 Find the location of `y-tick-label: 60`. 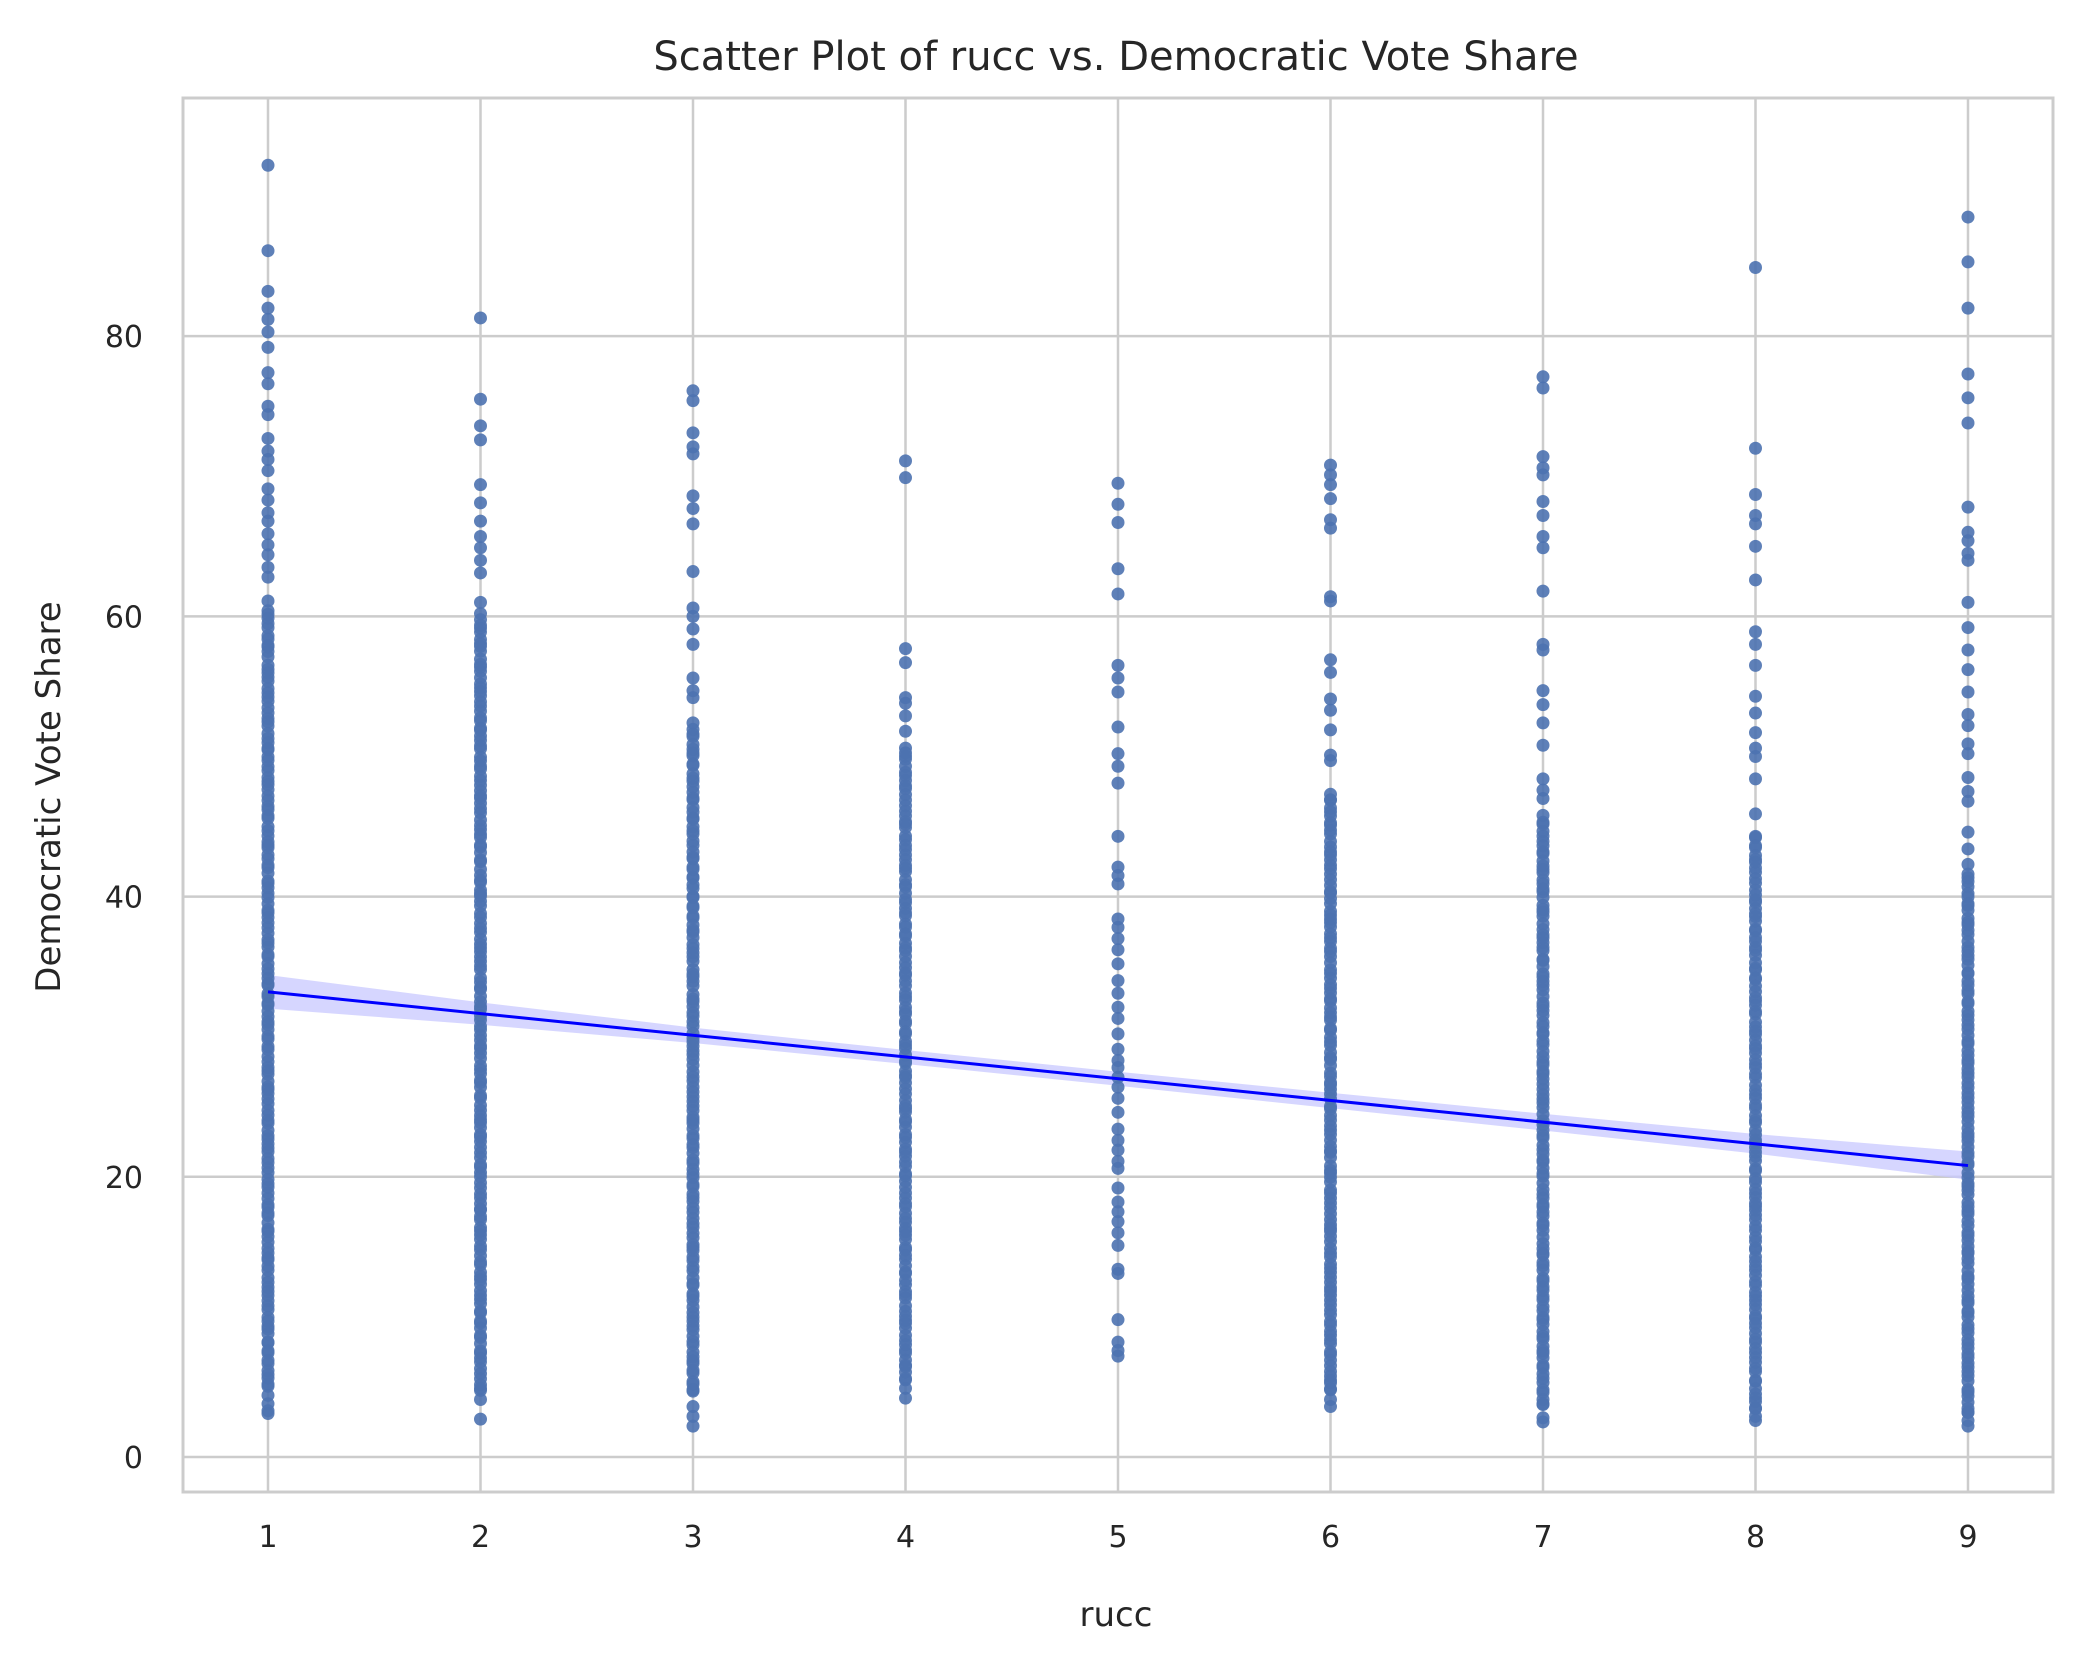

y-tick-label: 60 is located at coordinates (124, 617).